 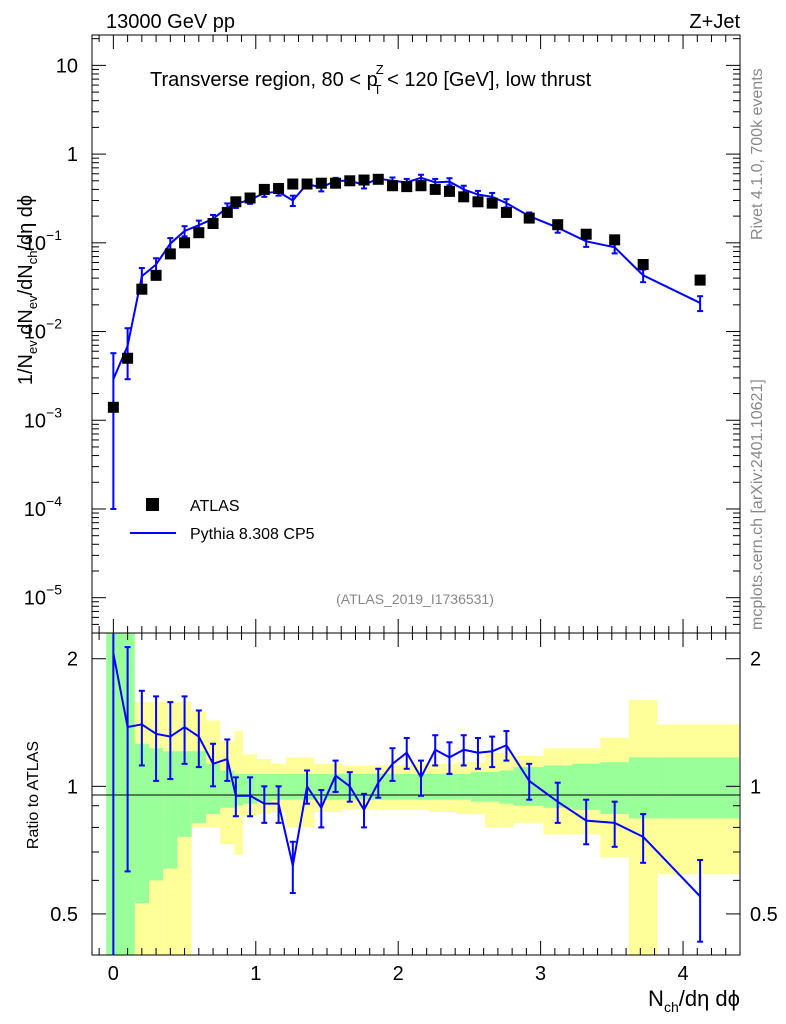 I want to click on ratio-tick-label-left: 1, so click(x=72, y=787).